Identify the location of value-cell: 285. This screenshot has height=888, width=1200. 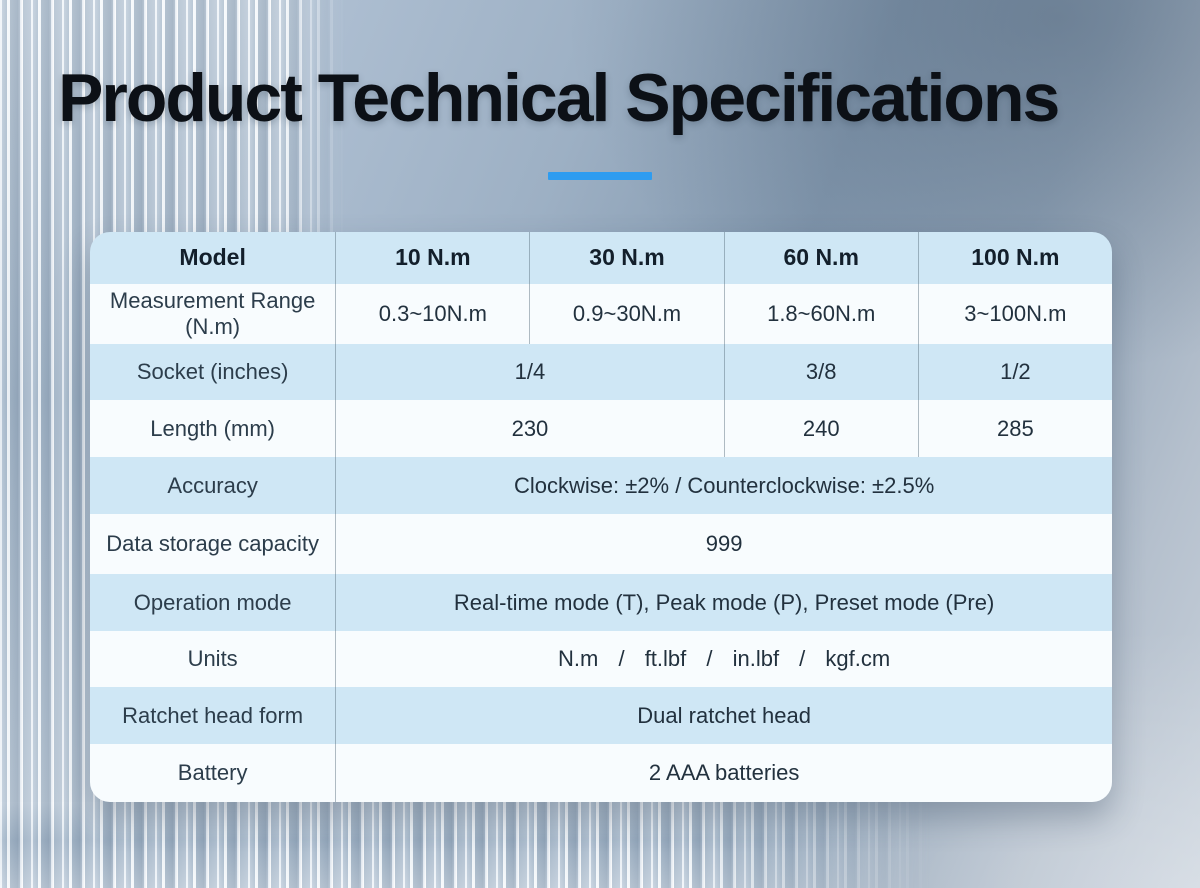
(1014, 428).